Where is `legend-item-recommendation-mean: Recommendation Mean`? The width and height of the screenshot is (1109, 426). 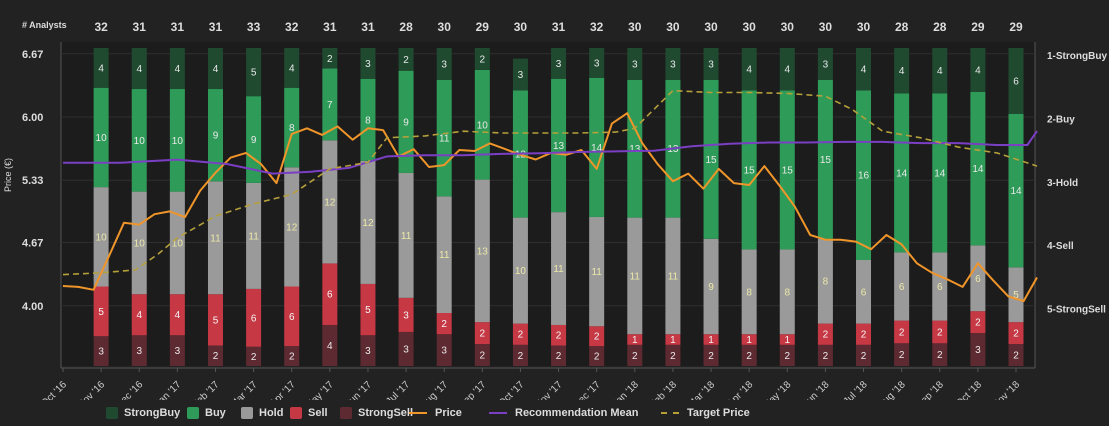
legend-item-recommendation-mean: Recommendation Mean is located at coordinates (563, 413).